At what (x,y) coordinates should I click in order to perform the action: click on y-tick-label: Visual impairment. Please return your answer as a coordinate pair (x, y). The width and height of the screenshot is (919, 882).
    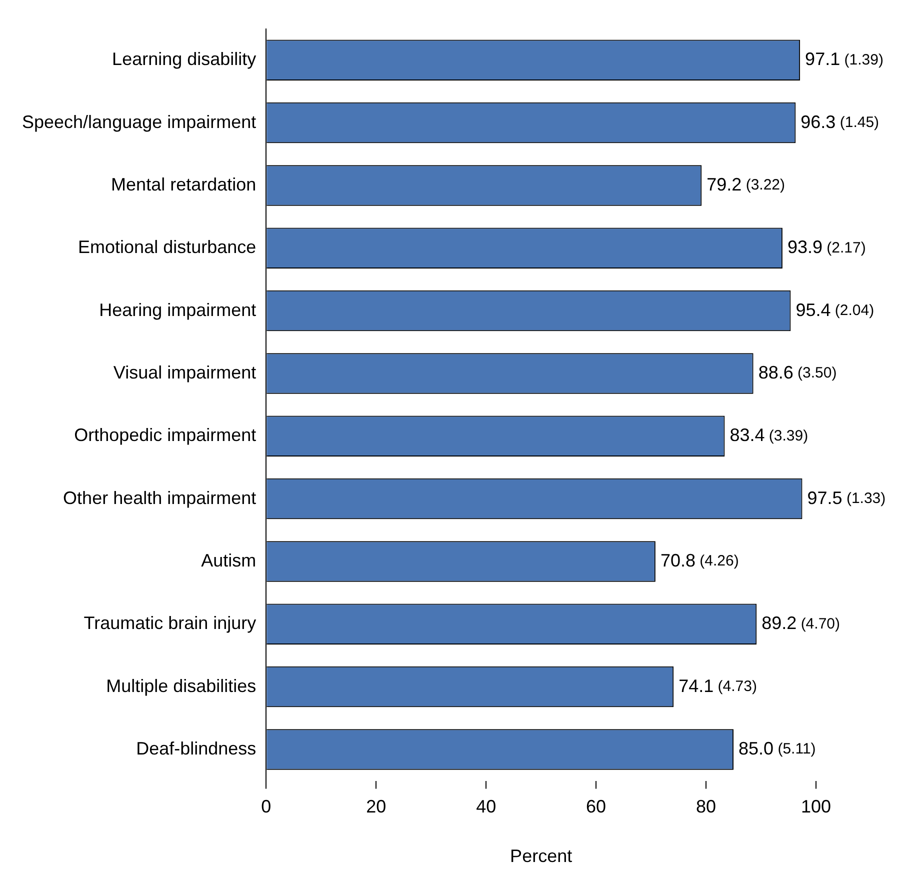
    Looking at the image, I should click on (184, 372).